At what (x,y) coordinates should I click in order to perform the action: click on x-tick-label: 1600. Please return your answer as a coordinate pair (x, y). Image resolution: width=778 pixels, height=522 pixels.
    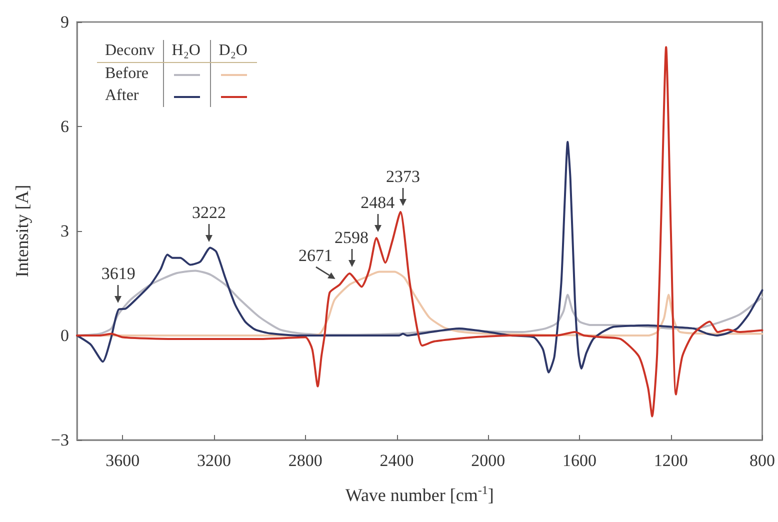
    Looking at the image, I should click on (579, 460).